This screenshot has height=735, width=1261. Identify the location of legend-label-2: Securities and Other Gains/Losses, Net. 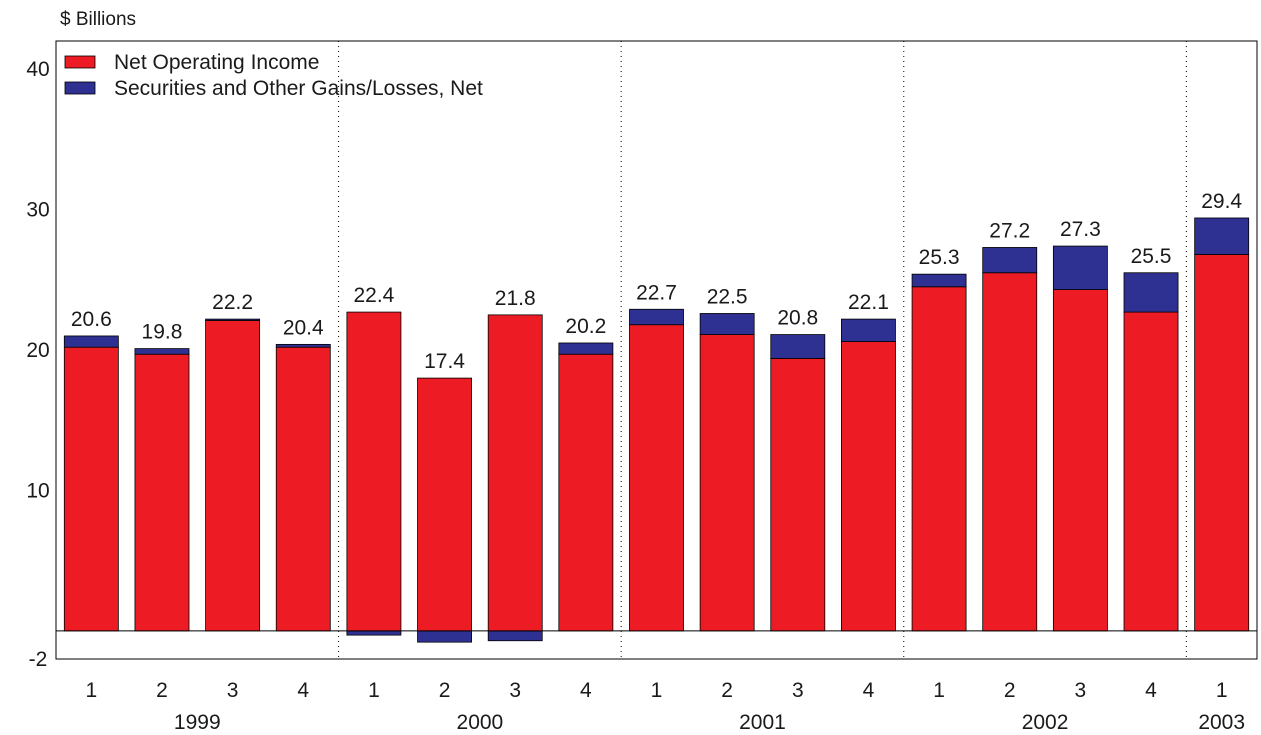
(298, 88).